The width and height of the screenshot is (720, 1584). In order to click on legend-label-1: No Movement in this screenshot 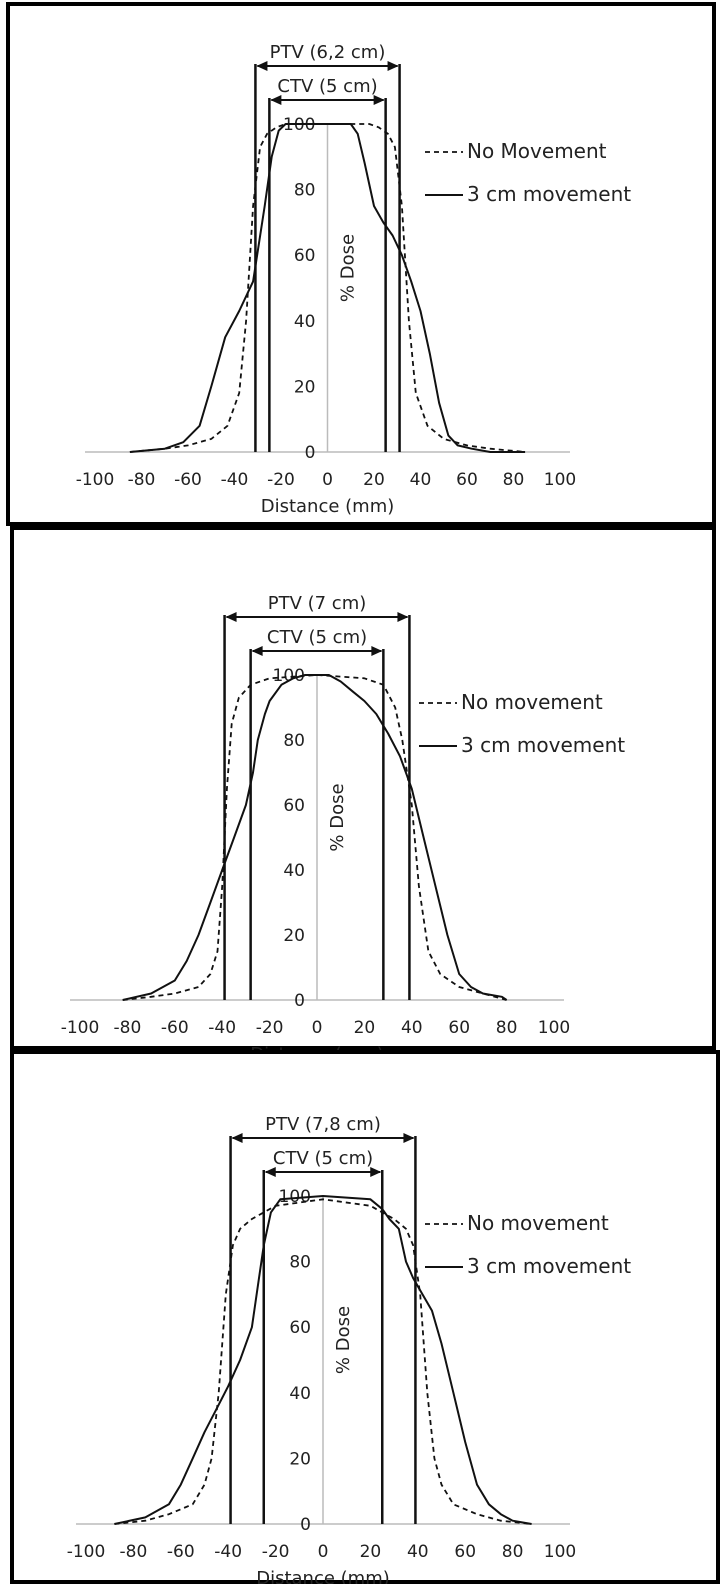, I will do `click(537, 151)`.